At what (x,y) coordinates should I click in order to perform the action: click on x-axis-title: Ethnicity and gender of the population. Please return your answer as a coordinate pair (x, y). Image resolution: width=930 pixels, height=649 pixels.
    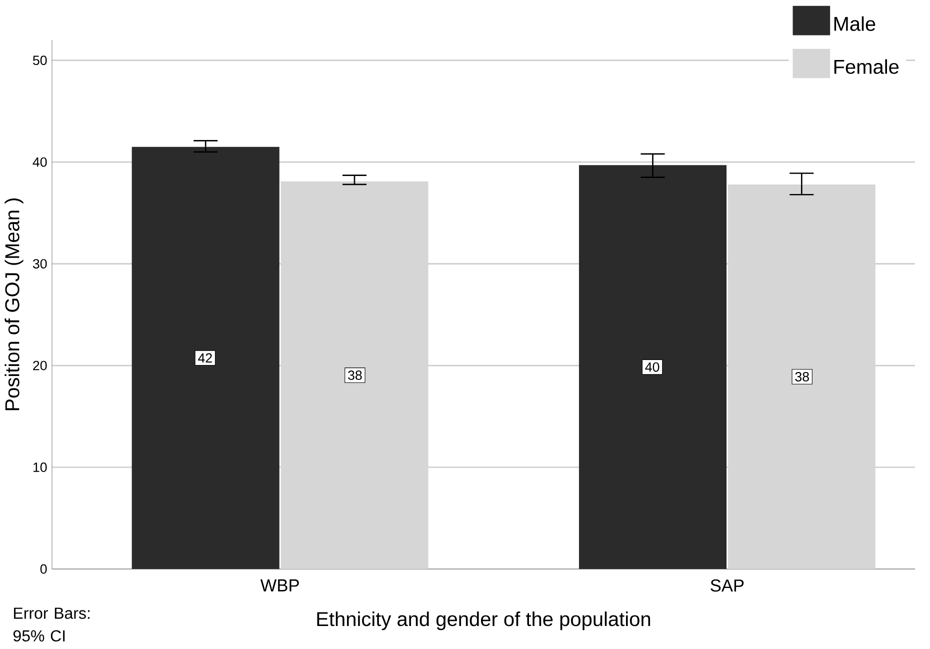
    Looking at the image, I should click on (483, 620).